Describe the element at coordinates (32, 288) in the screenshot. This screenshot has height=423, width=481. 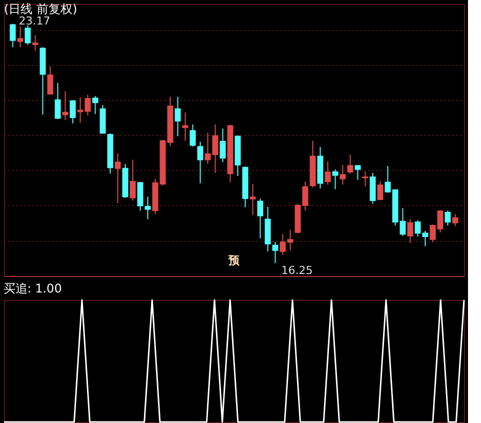
I see `chart-title: 买追: 1.00` at that location.